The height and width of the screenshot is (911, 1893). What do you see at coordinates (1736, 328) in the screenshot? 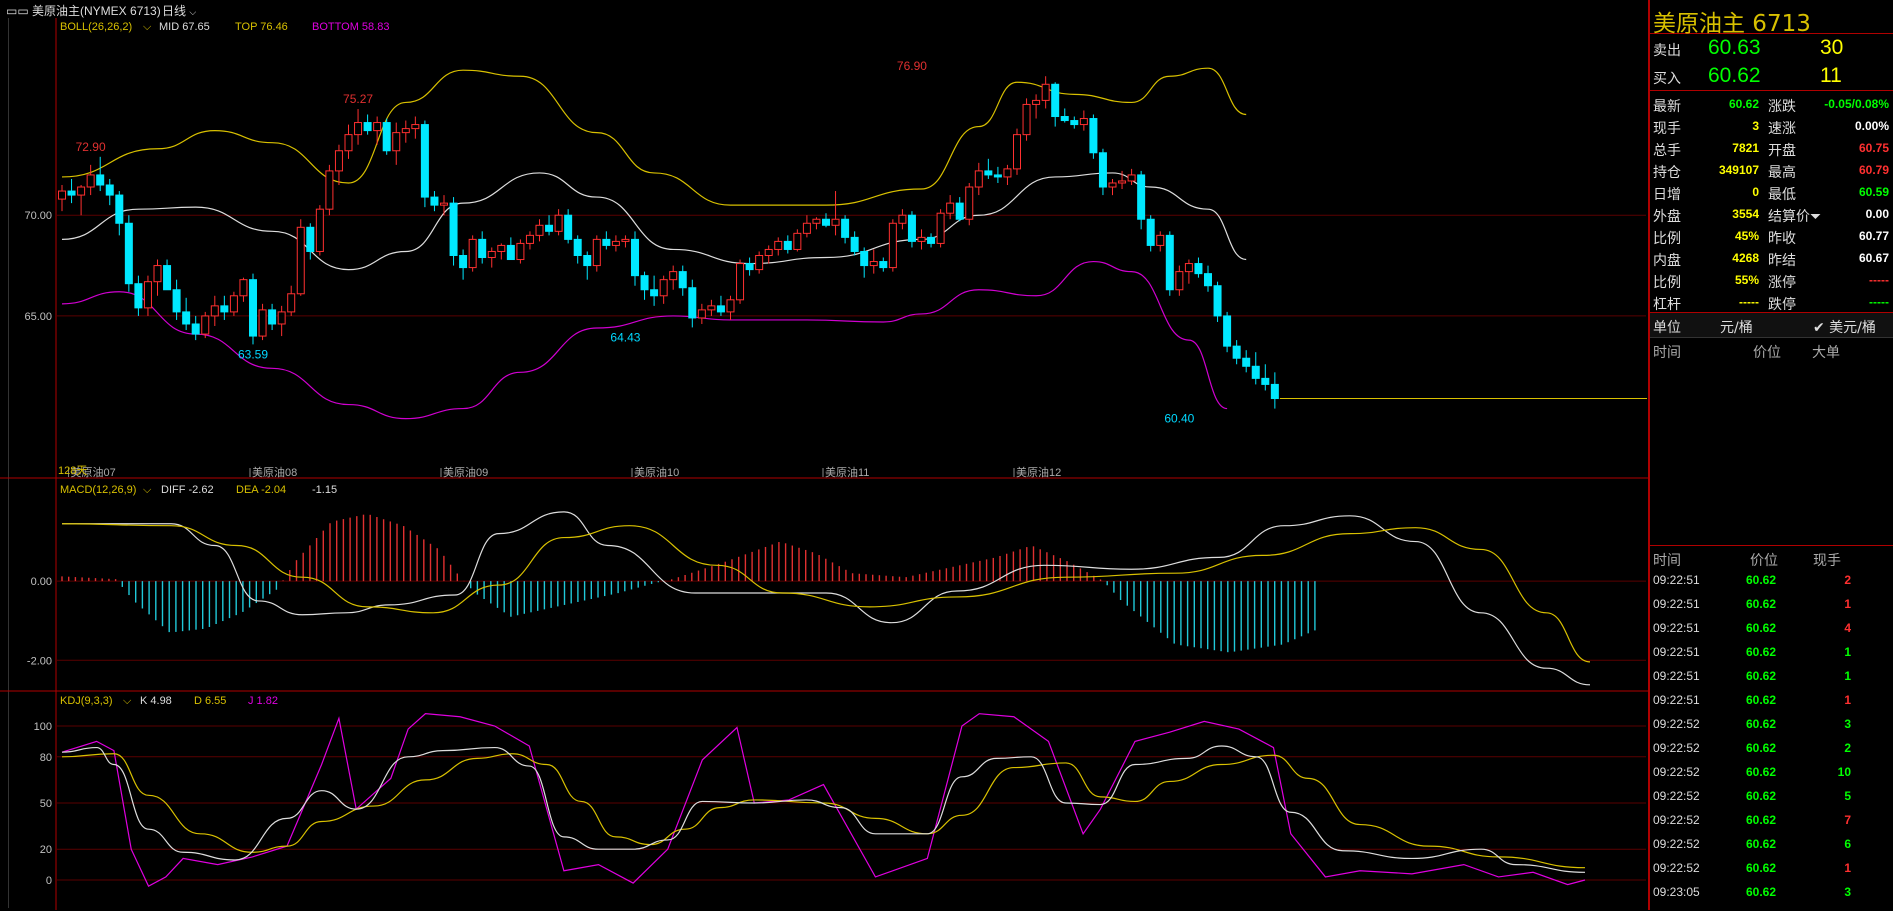
I see `unit-option-yuan: 元/桶` at bounding box center [1736, 328].